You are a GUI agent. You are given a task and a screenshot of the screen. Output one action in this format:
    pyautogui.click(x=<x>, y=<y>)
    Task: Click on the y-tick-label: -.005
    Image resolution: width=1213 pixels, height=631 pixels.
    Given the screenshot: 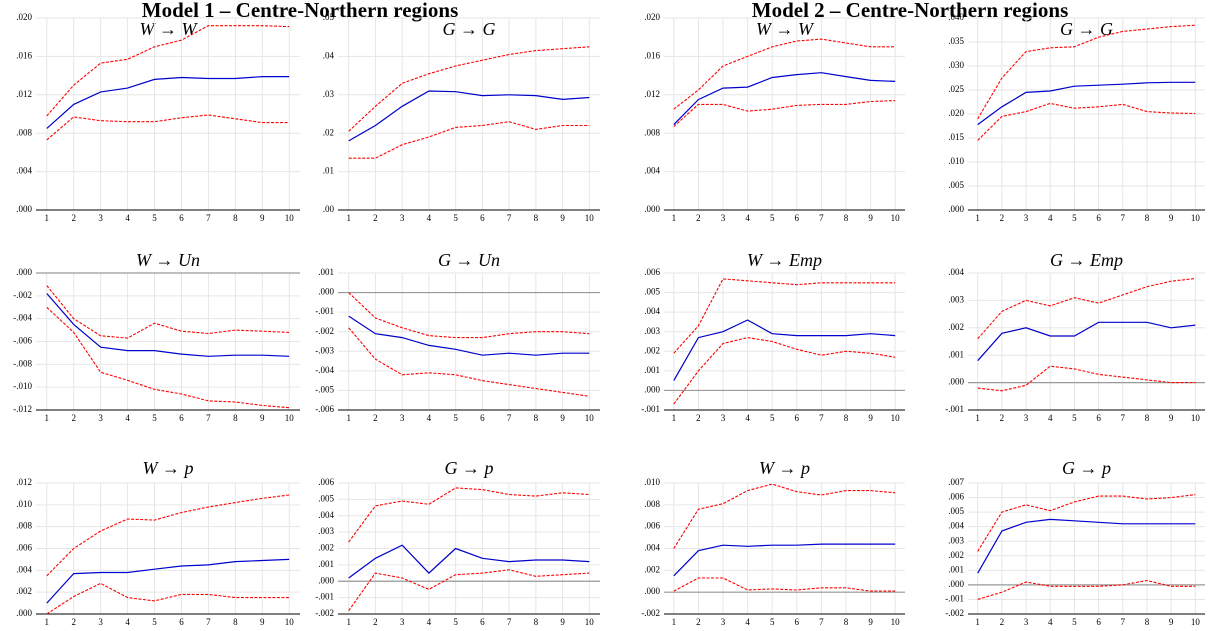 What is the action you would take?
    pyautogui.click(x=324, y=389)
    